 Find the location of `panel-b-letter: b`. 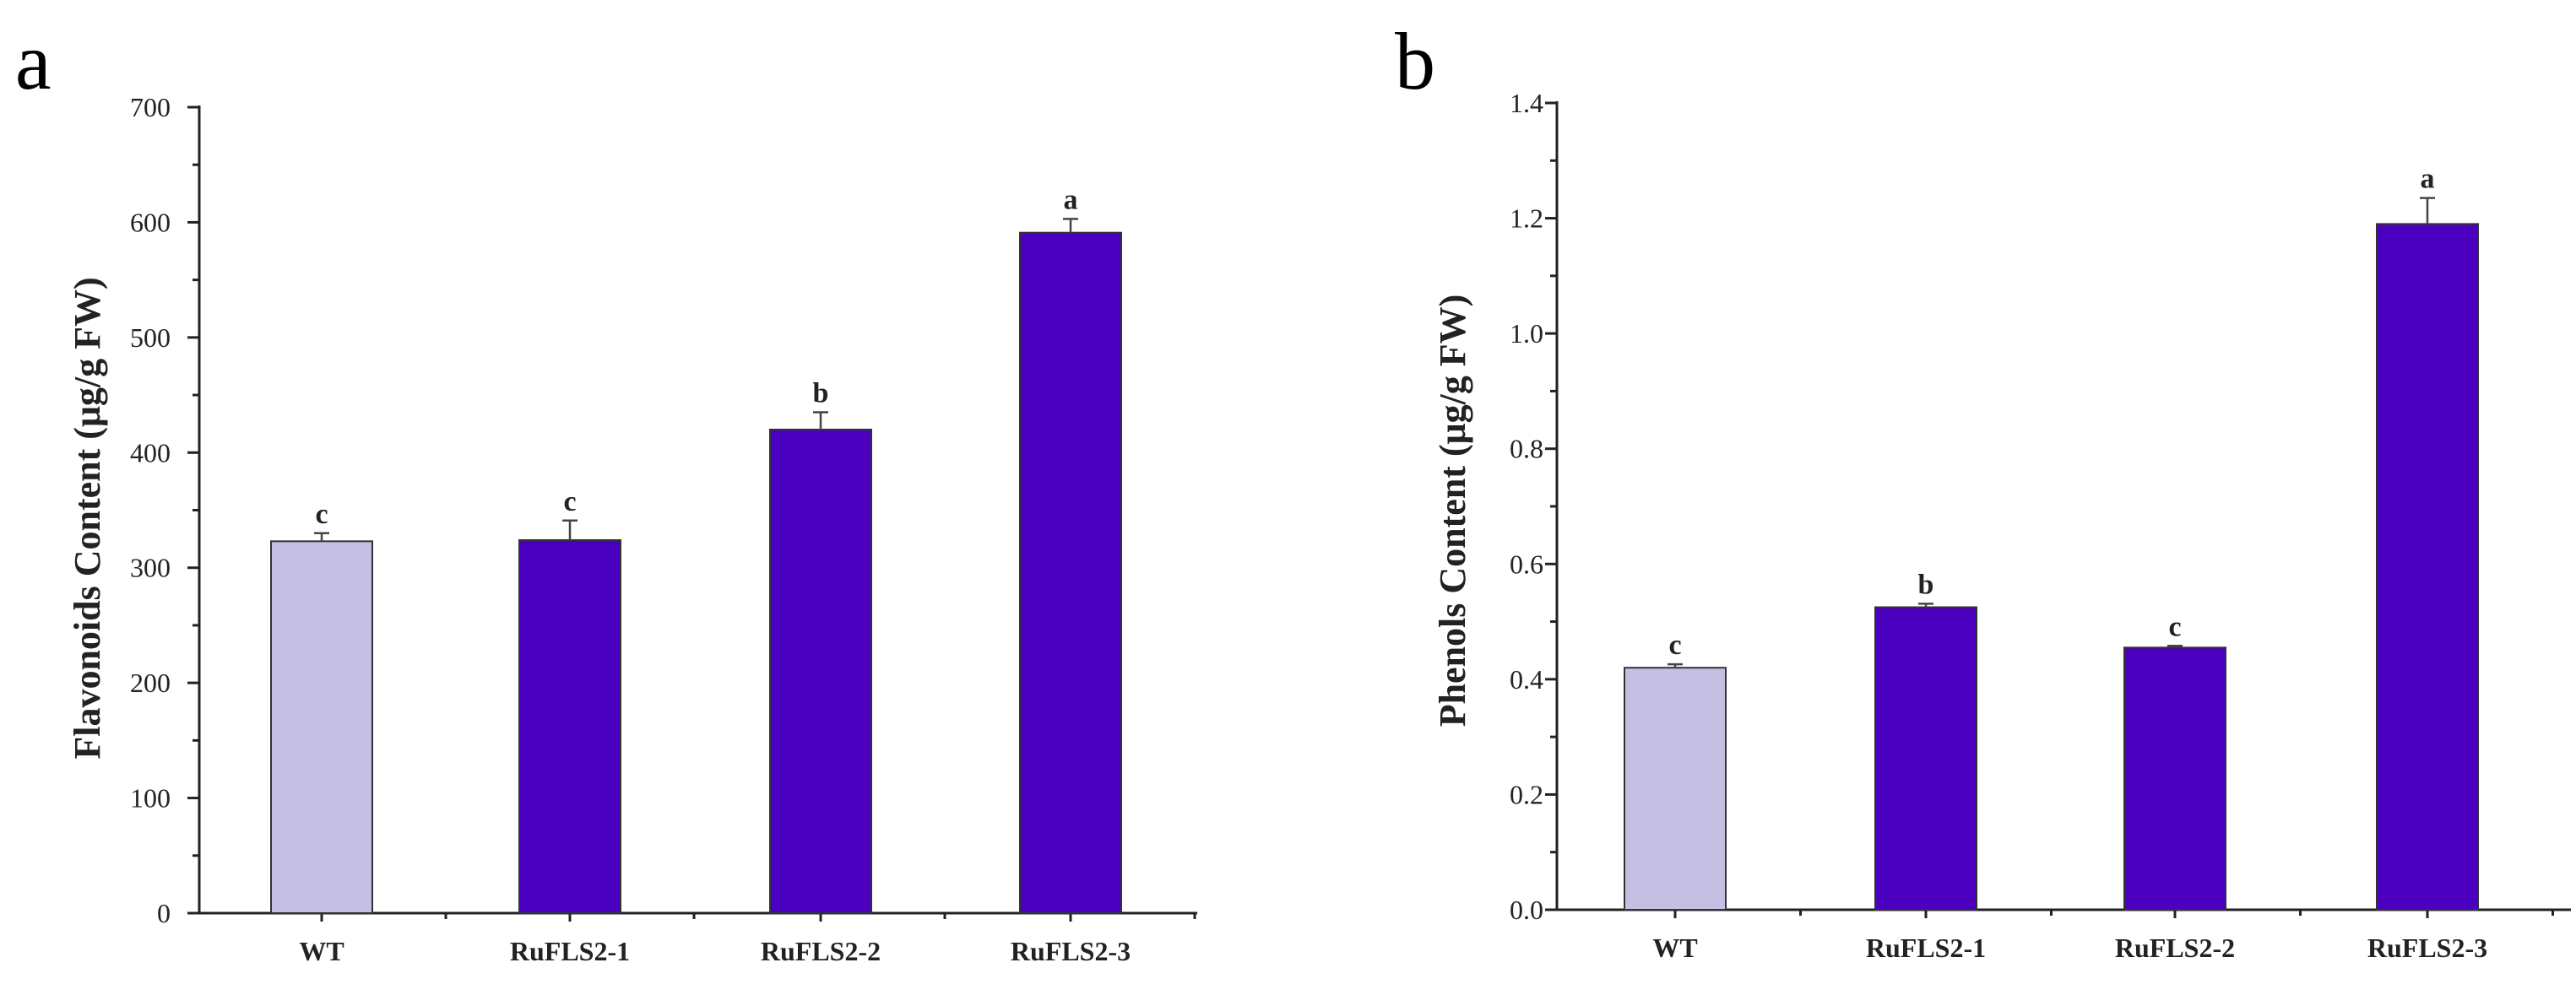

panel-b-letter: b is located at coordinates (1415, 61).